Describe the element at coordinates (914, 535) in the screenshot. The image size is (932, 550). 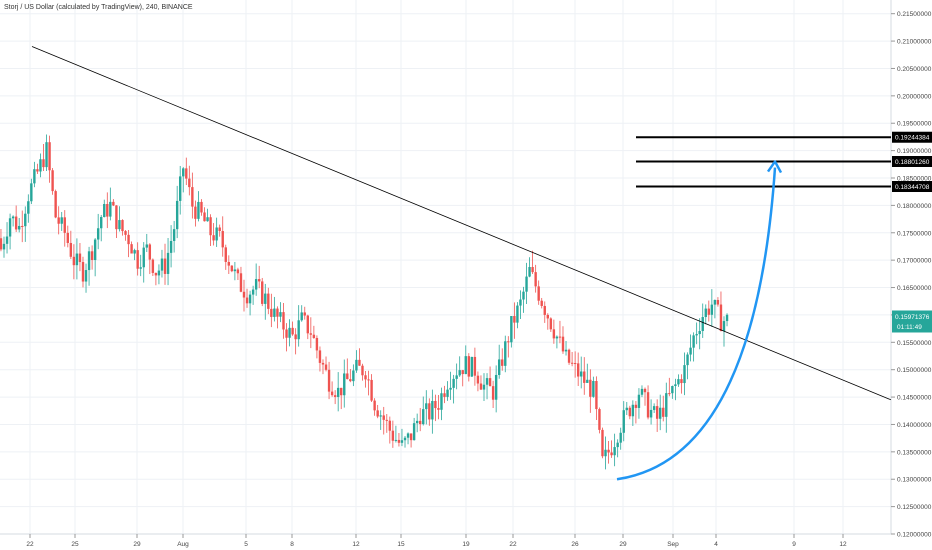
I see `y-tick-label: 0.12000000` at that location.